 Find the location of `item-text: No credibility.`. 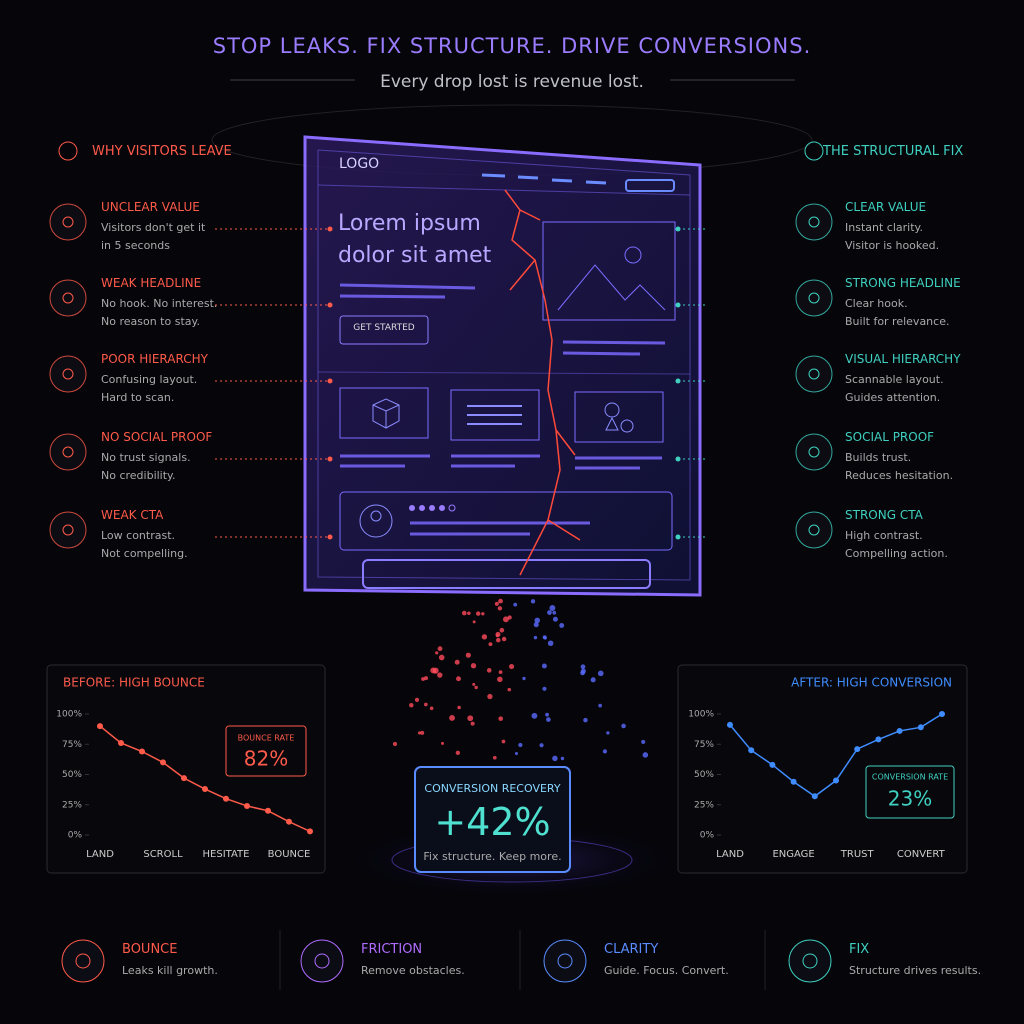

item-text: No credibility. is located at coordinates (138, 475).